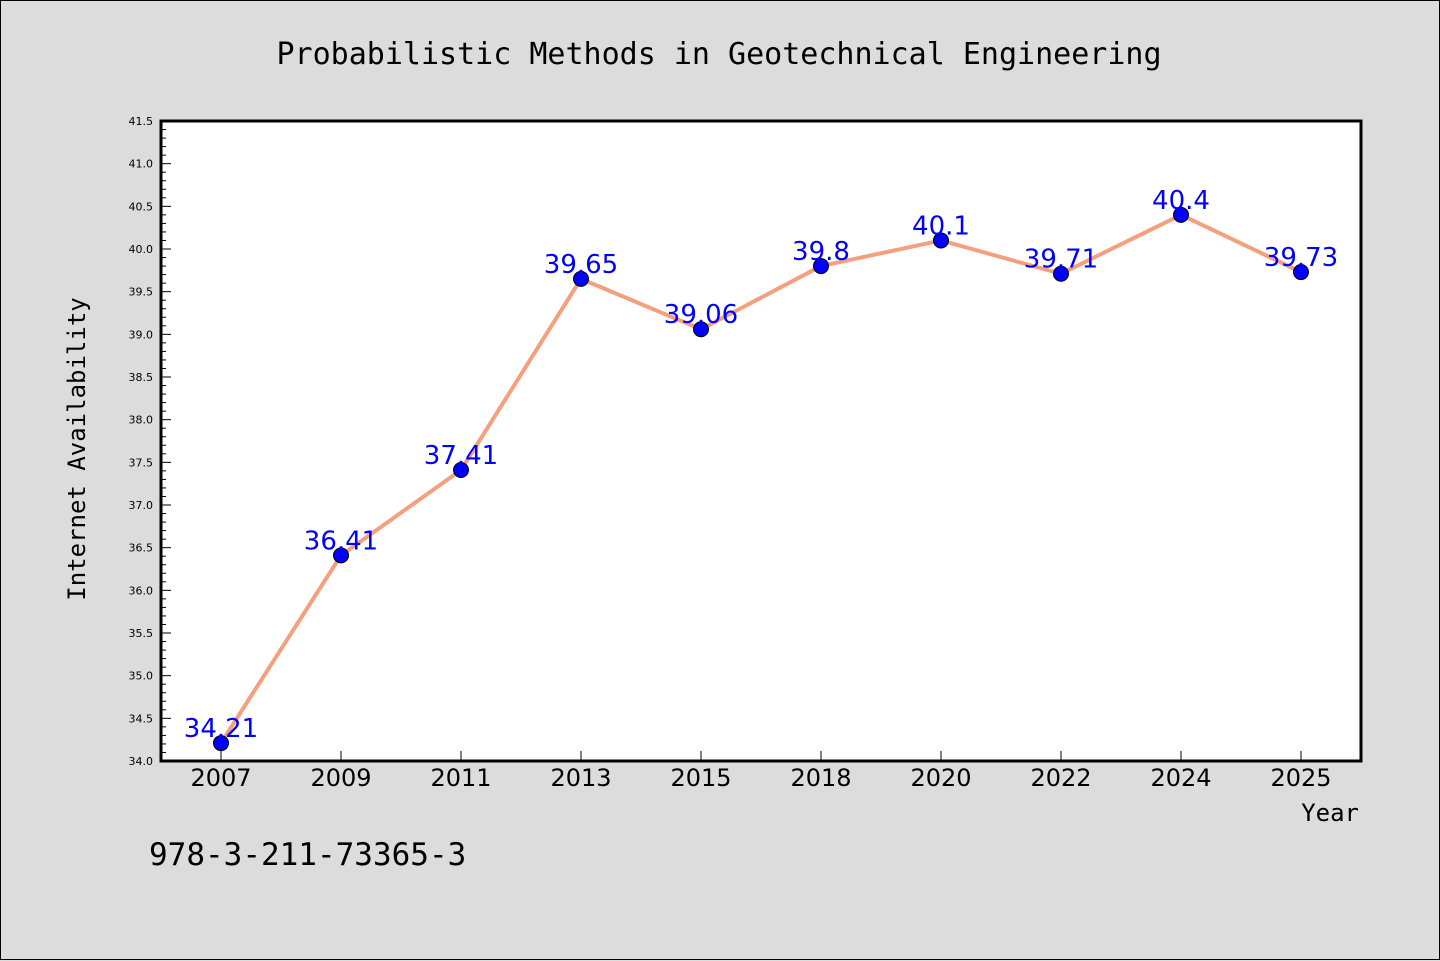 The image size is (1440, 961). Describe the element at coordinates (340, 778) in the screenshot. I see `x-tick-label: 2009` at that location.